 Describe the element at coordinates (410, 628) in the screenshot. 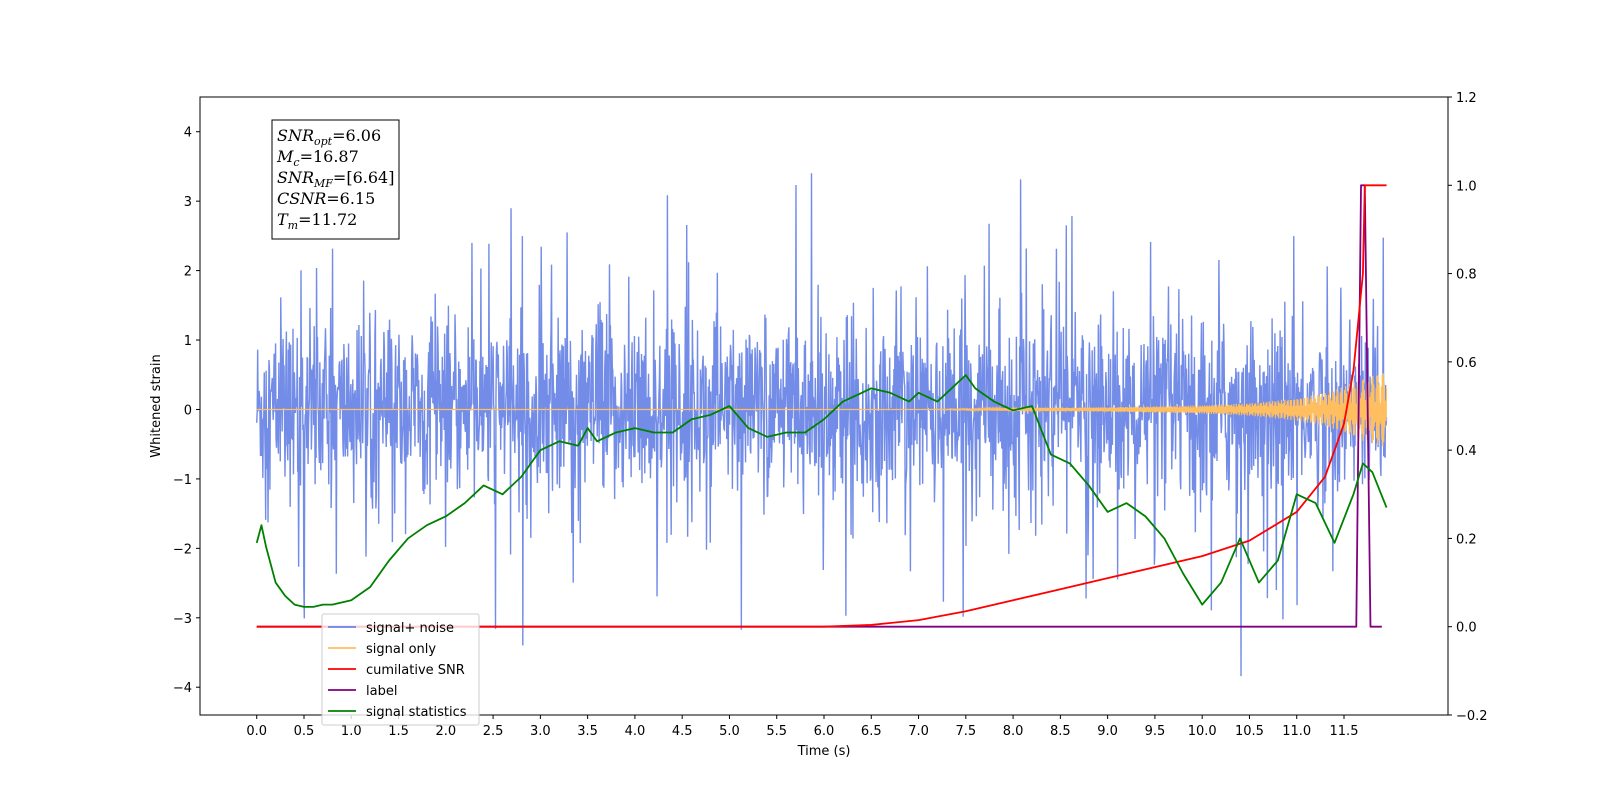

I see `legend-label: signal+ noise` at that location.